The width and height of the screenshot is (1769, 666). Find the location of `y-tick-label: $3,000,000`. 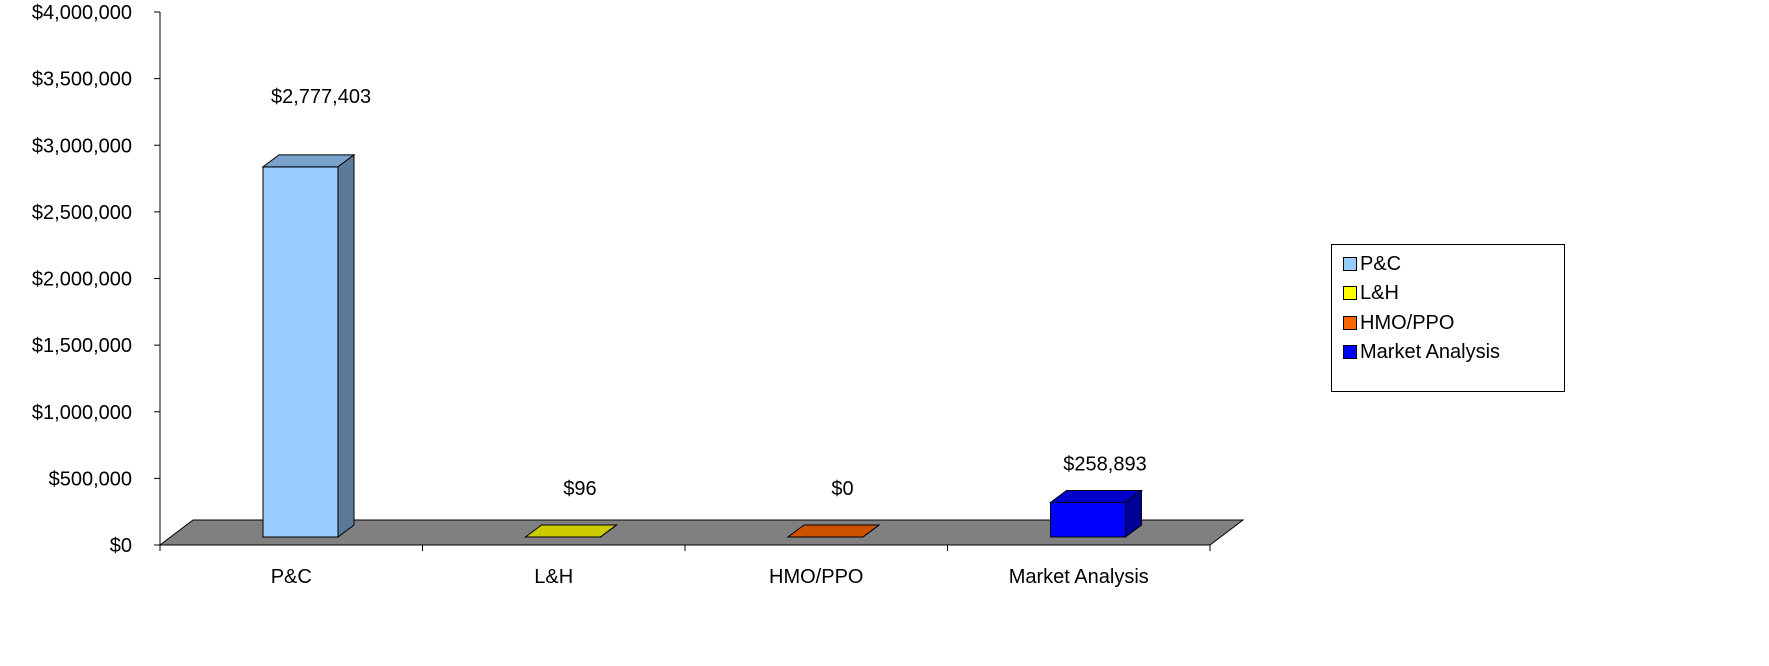

y-tick-label: $3,000,000 is located at coordinates (82, 146).